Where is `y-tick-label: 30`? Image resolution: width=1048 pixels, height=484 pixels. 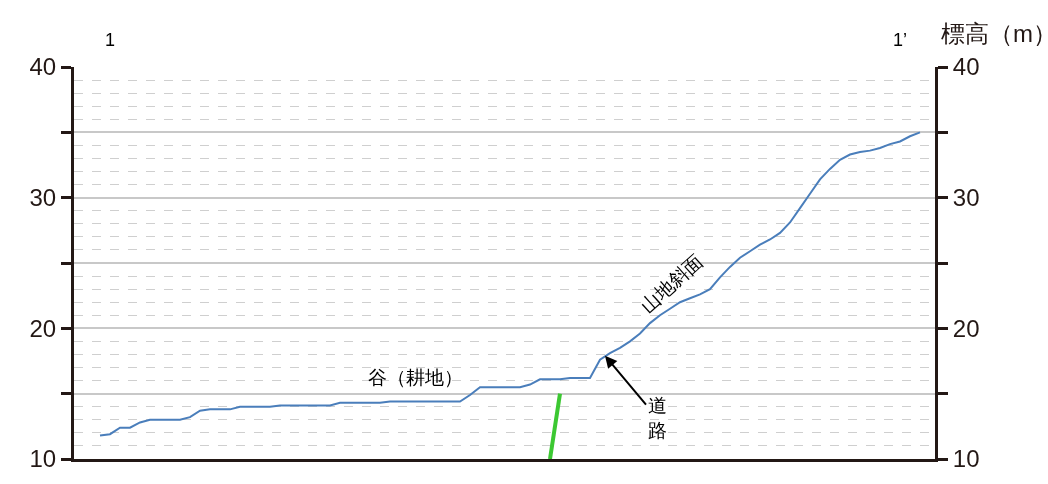
y-tick-label: 30 is located at coordinates (43, 198).